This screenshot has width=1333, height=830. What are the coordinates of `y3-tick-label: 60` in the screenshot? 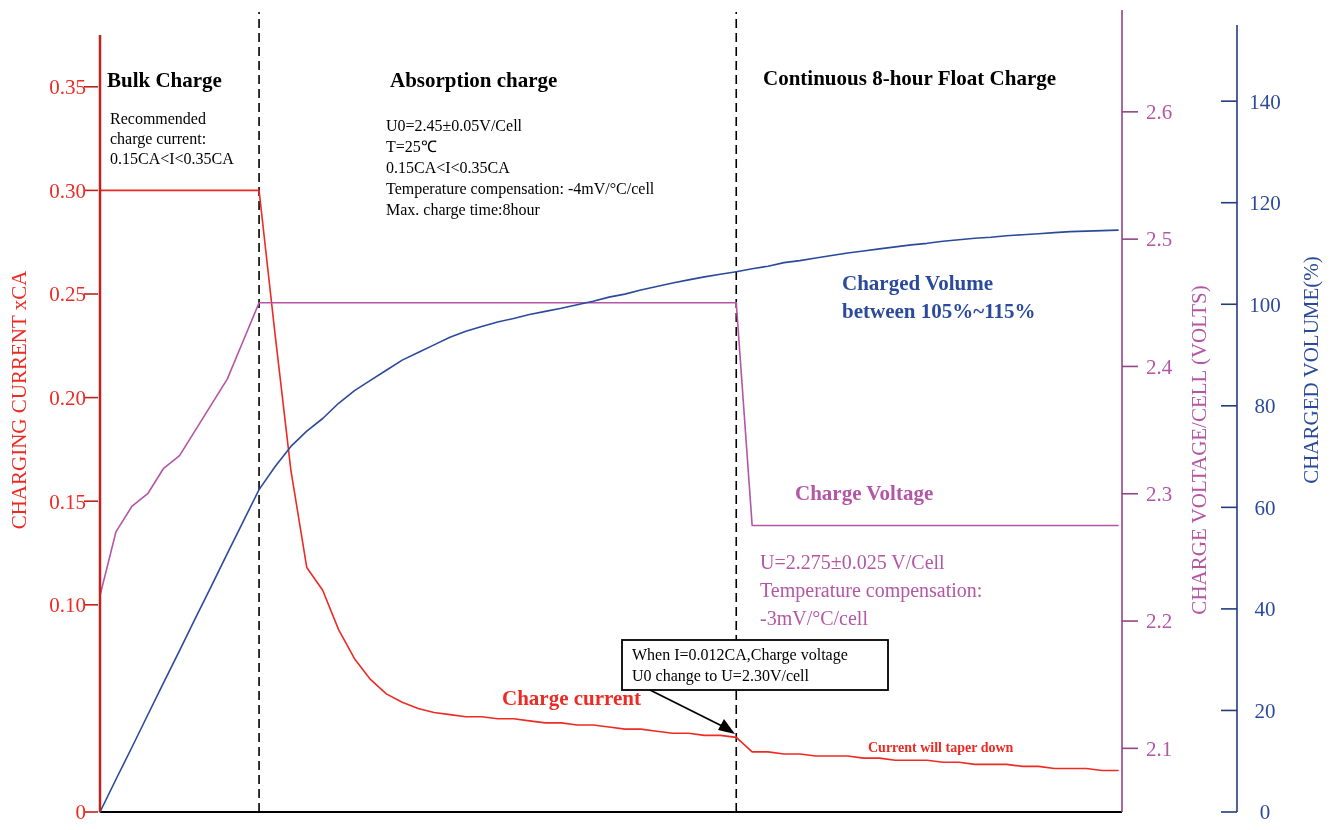 It's located at (1265, 507).